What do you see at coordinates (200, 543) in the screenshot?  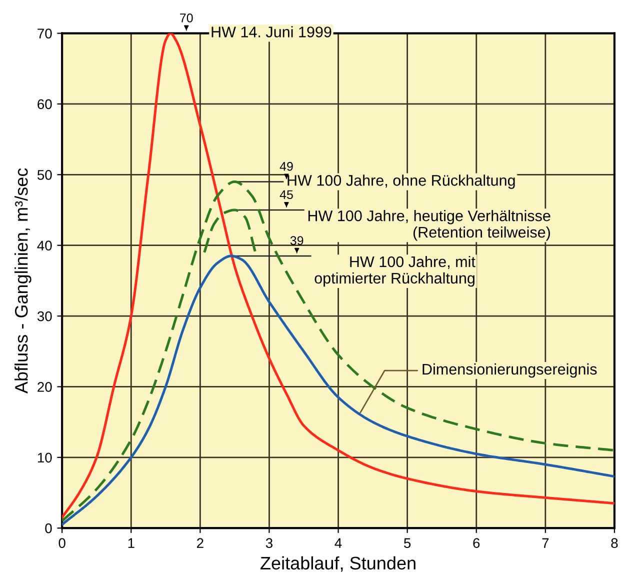 I see `x-tick-label: 2` at bounding box center [200, 543].